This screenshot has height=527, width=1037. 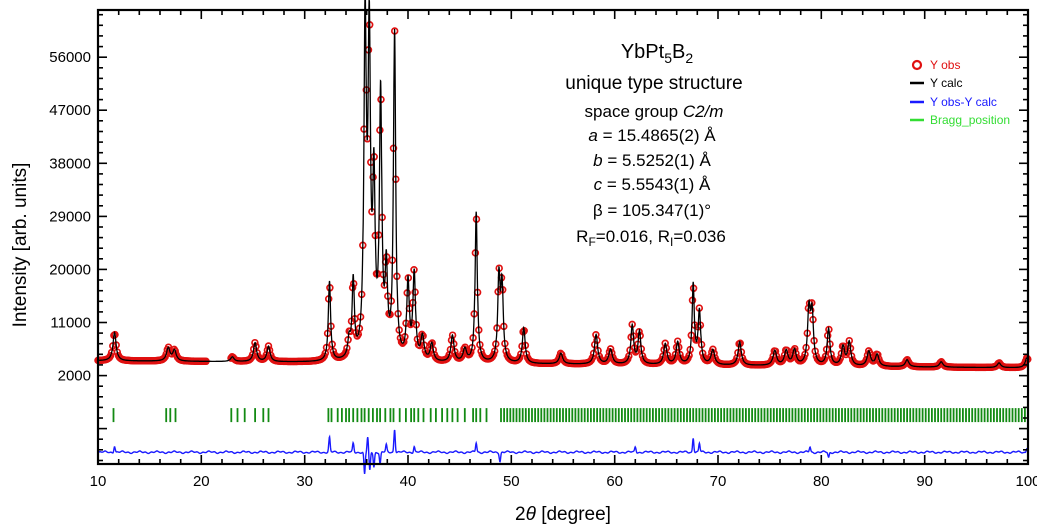 What do you see at coordinates (582, 236) in the screenshot?
I see `r-f-symbol: R` at bounding box center [582, 236].